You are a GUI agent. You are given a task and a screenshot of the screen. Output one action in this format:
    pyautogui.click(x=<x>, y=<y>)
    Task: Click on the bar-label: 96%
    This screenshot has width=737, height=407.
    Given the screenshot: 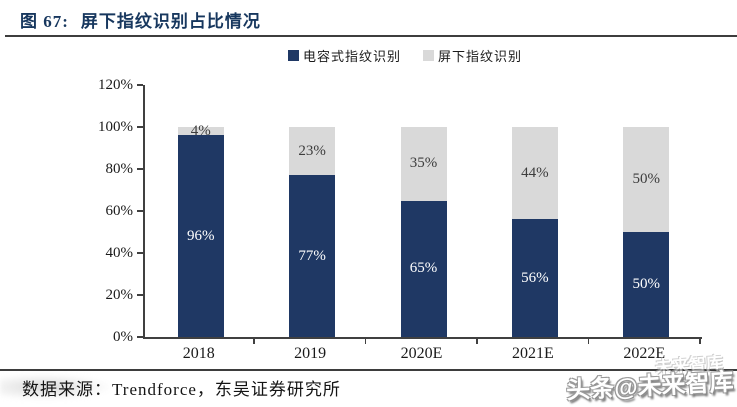 What is the action you would take?
    pyautogui.click(x=200, y=235)
    